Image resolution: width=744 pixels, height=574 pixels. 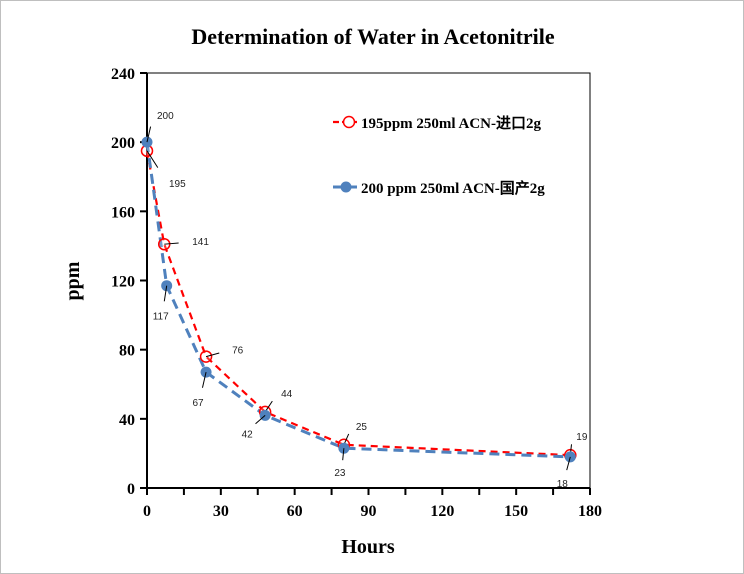 I want to click on y-tick-label: 160, so click(x=123, y=212).